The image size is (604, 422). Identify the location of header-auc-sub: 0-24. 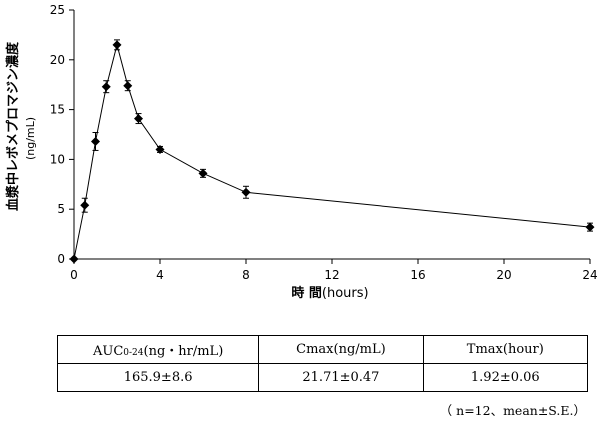
(133, 353).